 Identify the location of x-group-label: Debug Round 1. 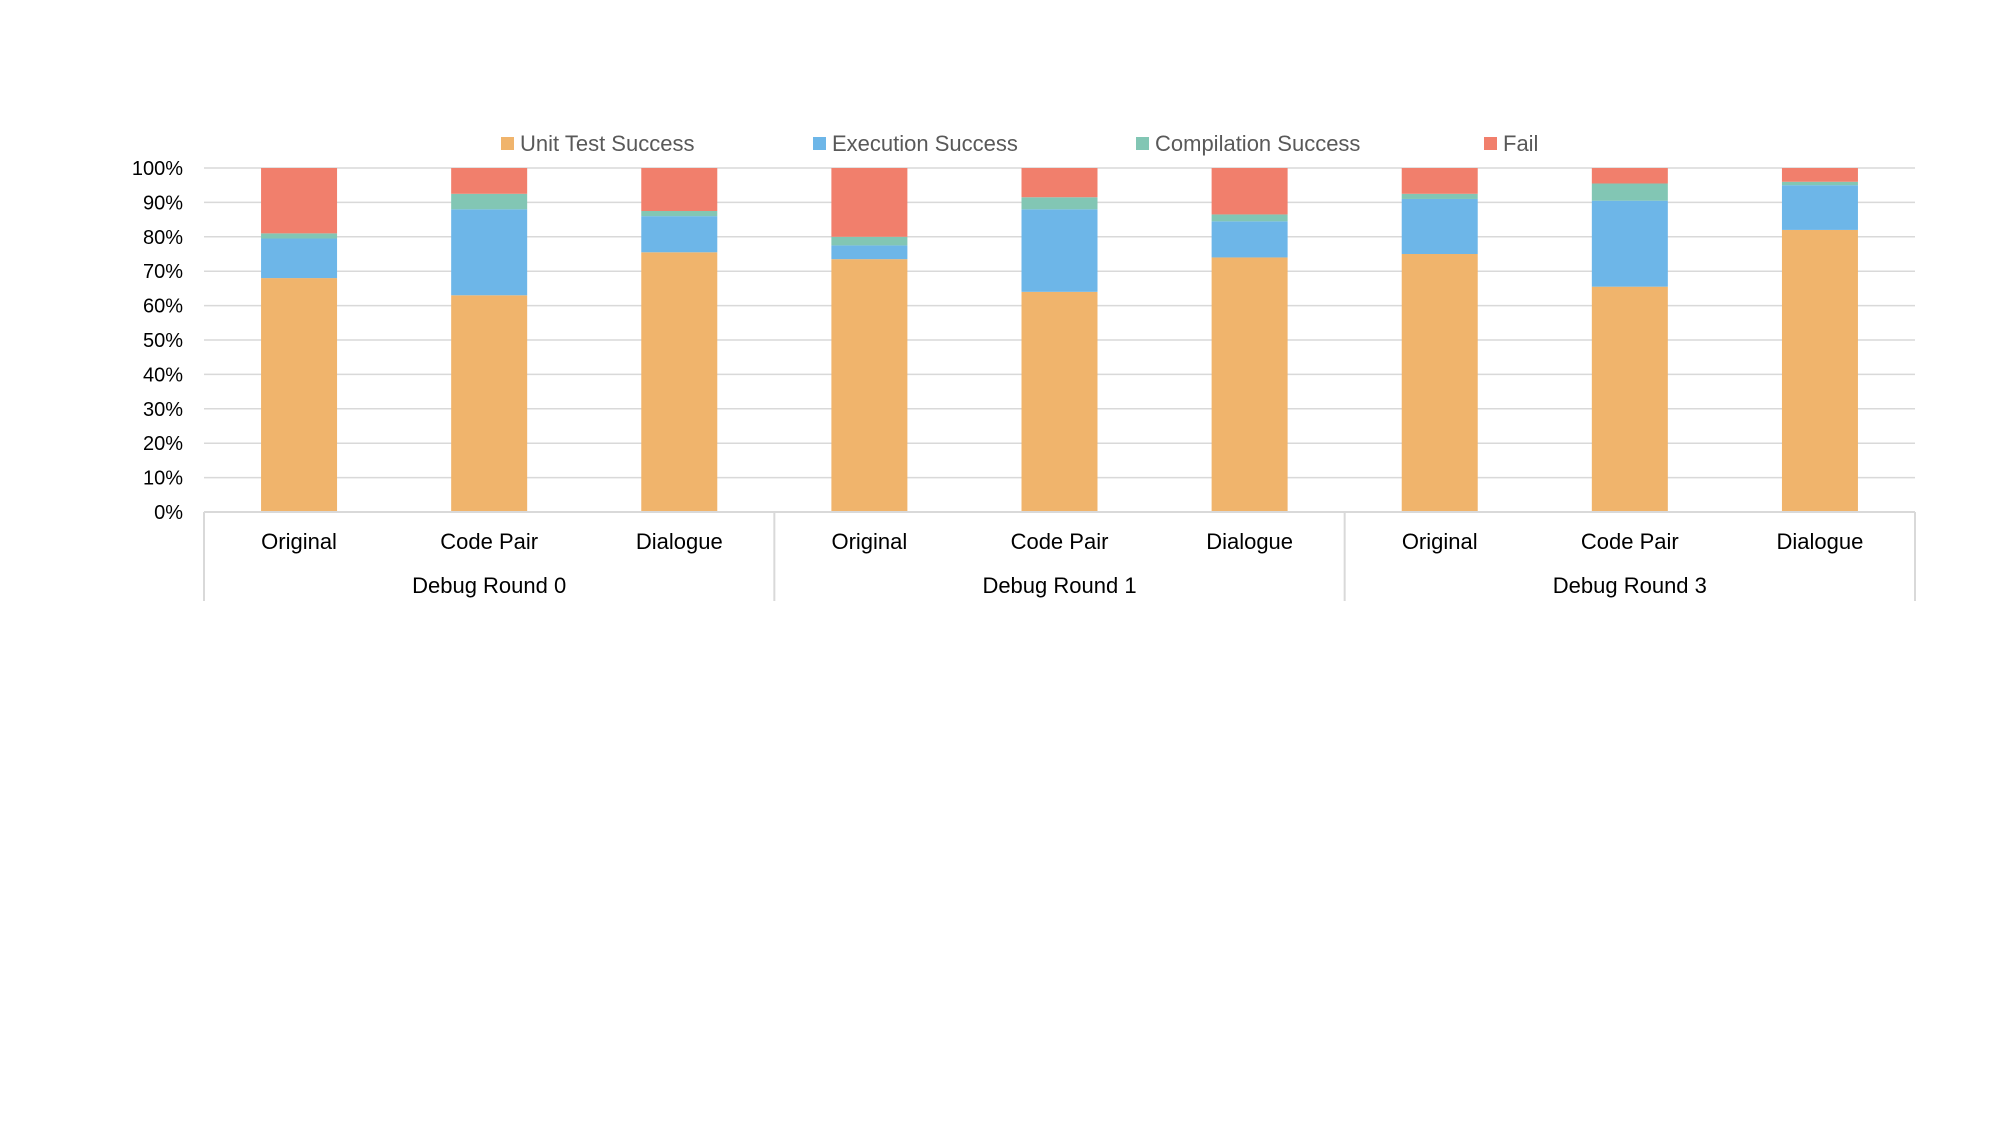
(1059, 585).